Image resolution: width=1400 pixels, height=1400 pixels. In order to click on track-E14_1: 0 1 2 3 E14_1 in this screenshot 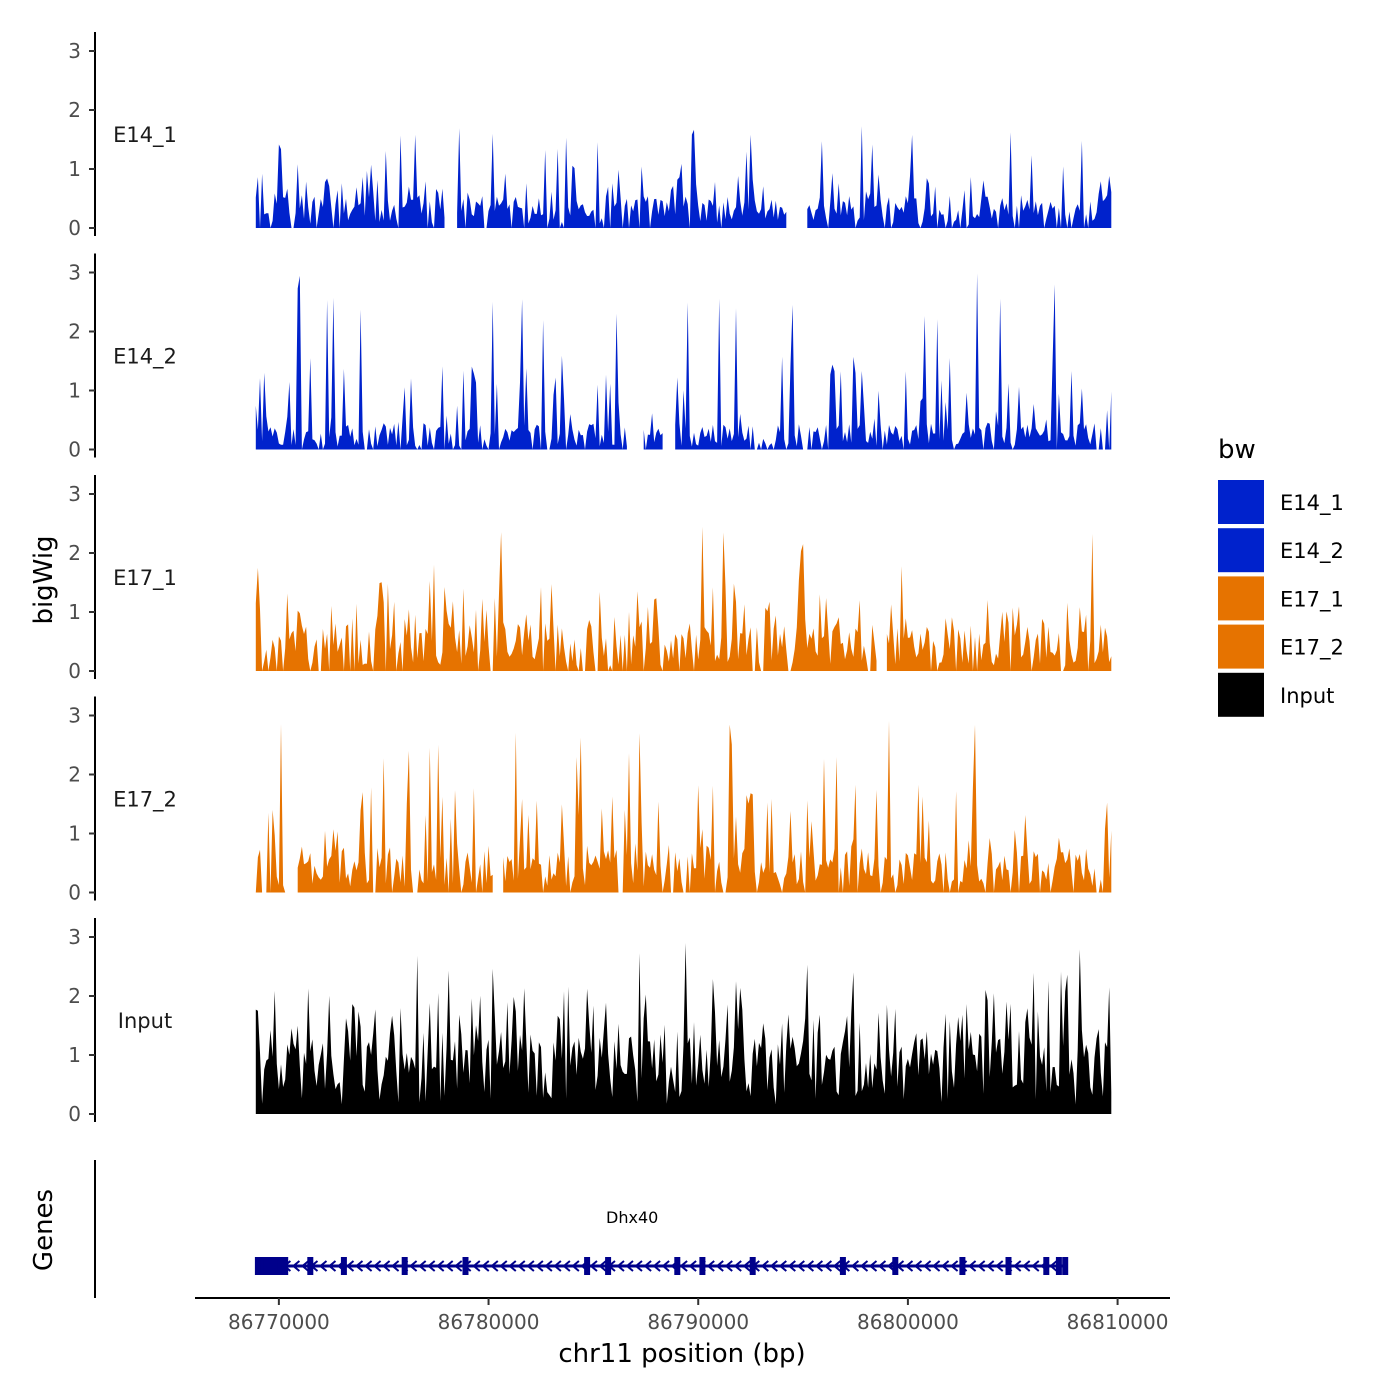, I will do `click(590, 136)`.